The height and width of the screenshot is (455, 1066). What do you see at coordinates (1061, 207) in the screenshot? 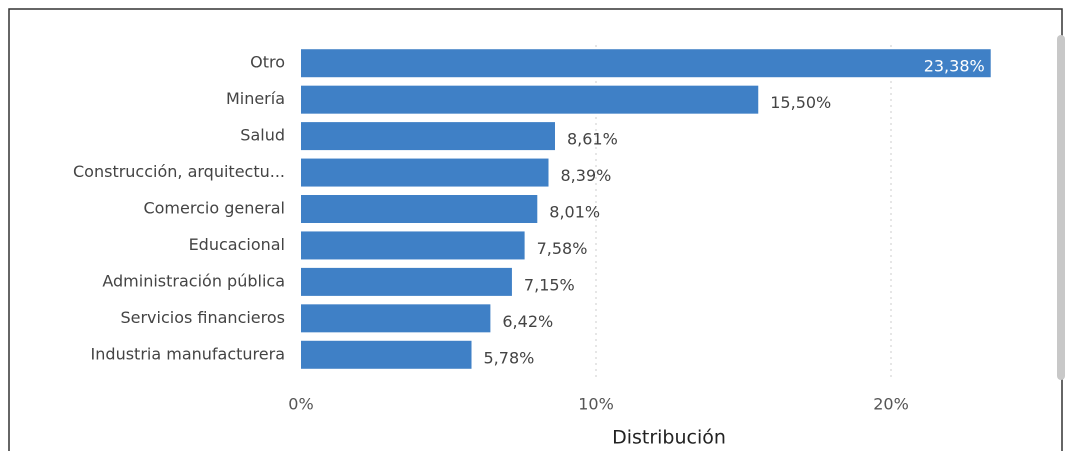
I see `scrollbar` at bounding box center [1061, 207].